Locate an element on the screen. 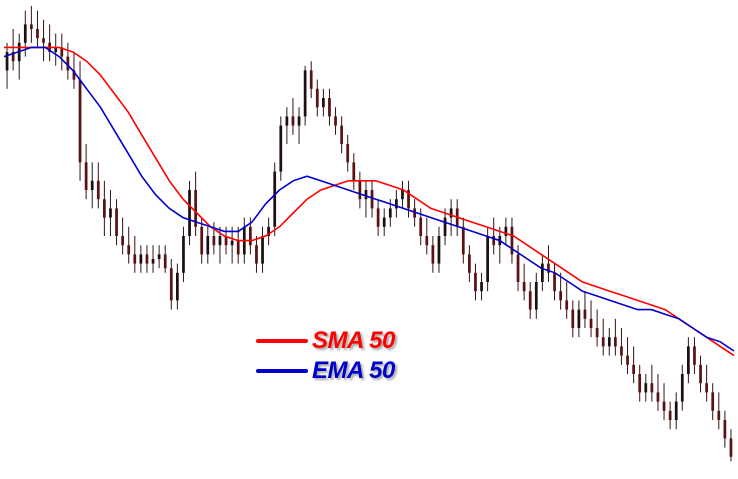 This screenshot has width=738, height=479. legend-swatch-ema is located at coordinates (282, 371).